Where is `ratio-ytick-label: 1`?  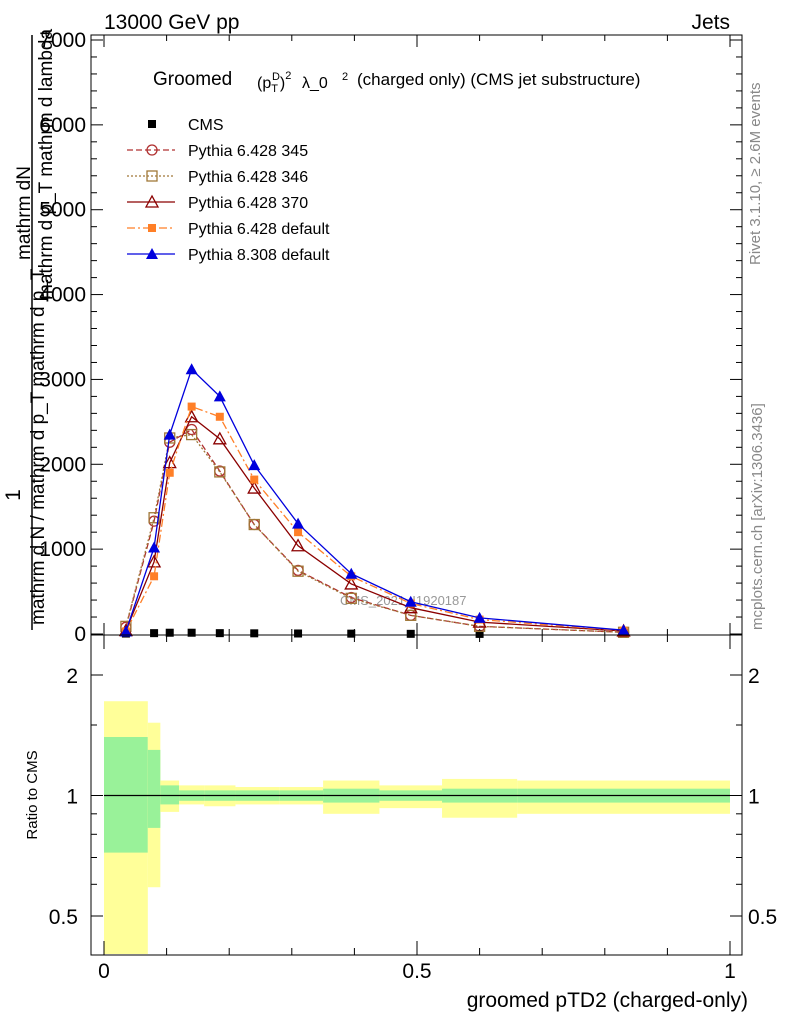
ratio-ytick-label: 1 is located at coordinates (72, 797).